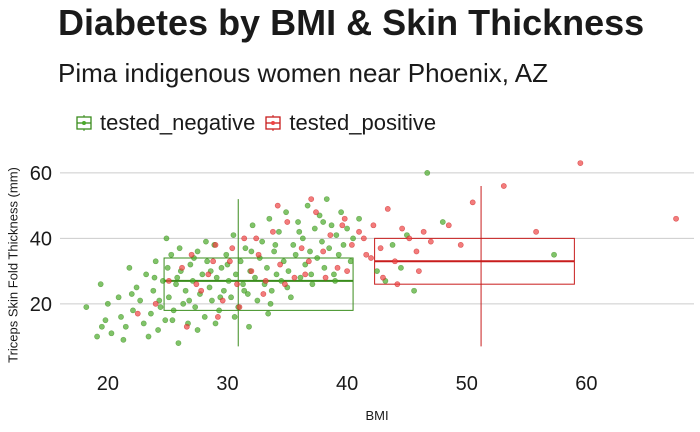 The height and width of the screenshot is (432, 700). I want to click on legend-item-positive: tested_positive, so click(350, 123).